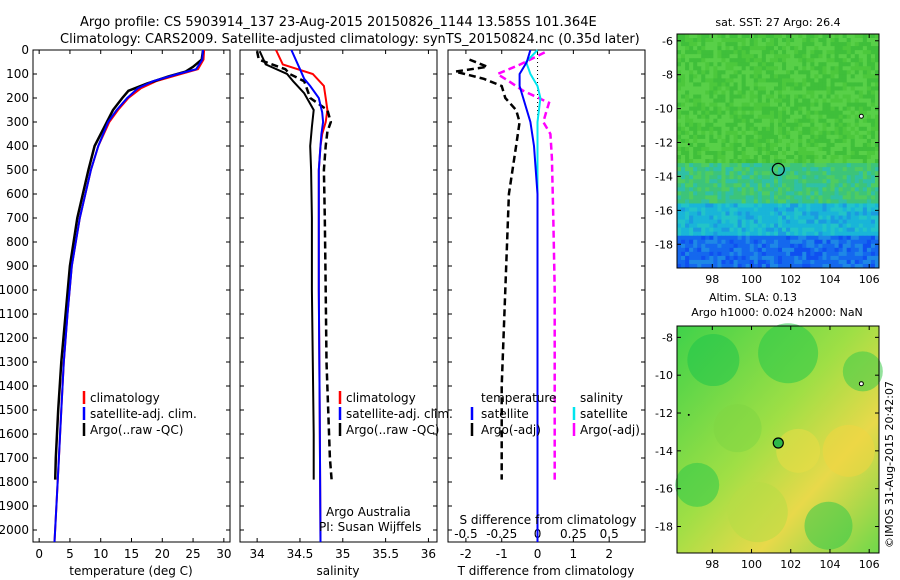 The width and height of the screenshot is (900, 580). What do you see at coordinates (300, 554) in the screenshot?
I see `x-tick-label: 34.5` at bounding box center [300, 554].